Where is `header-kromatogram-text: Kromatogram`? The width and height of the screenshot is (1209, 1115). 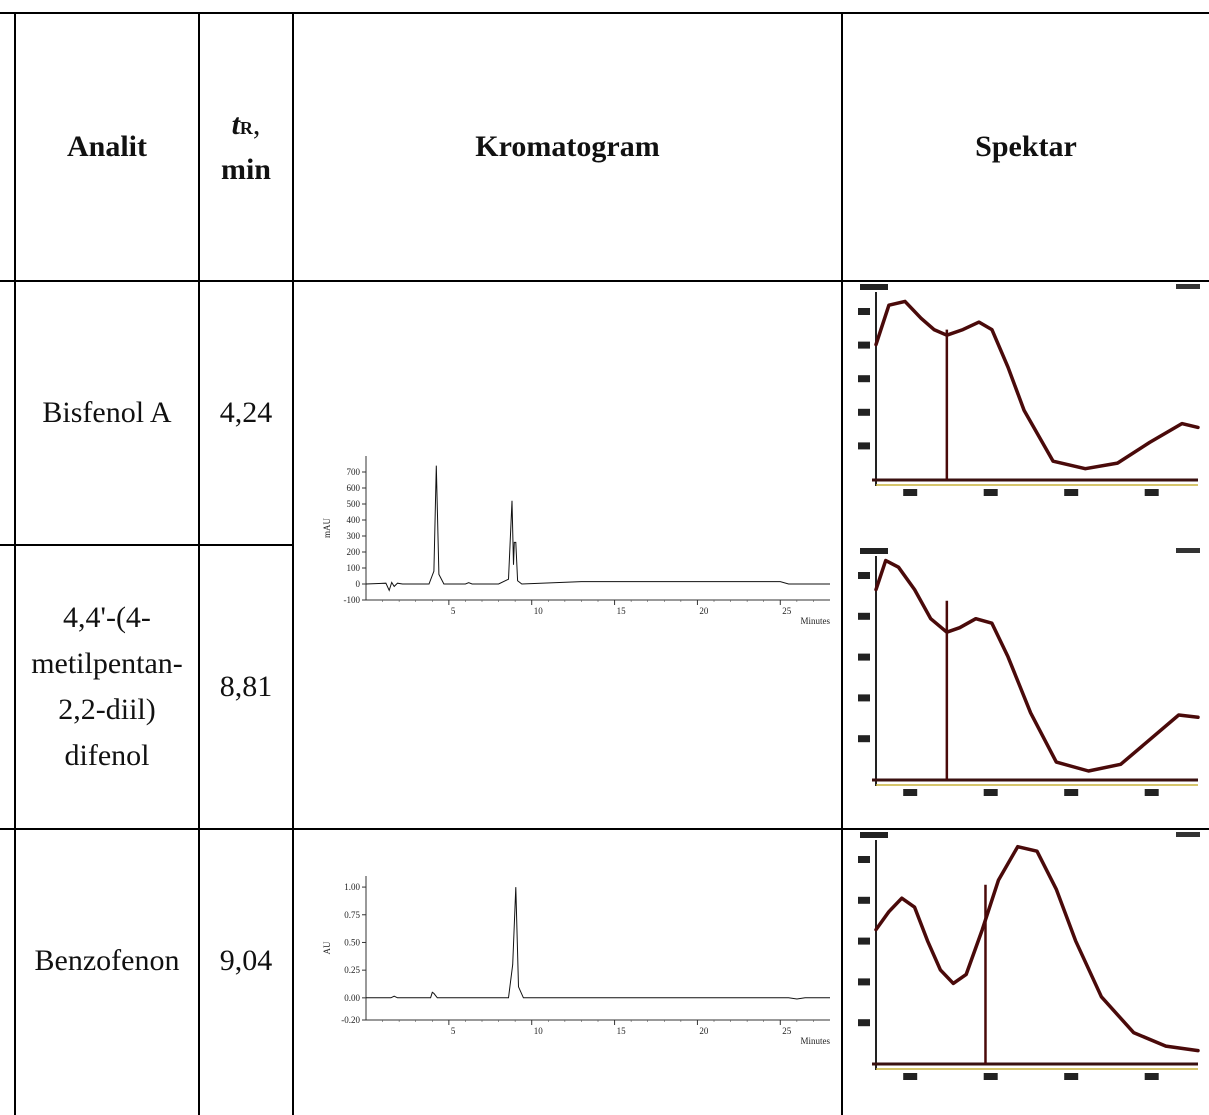 header-kromatogram-text: Kromatogram is located at coordinates (567, 146).